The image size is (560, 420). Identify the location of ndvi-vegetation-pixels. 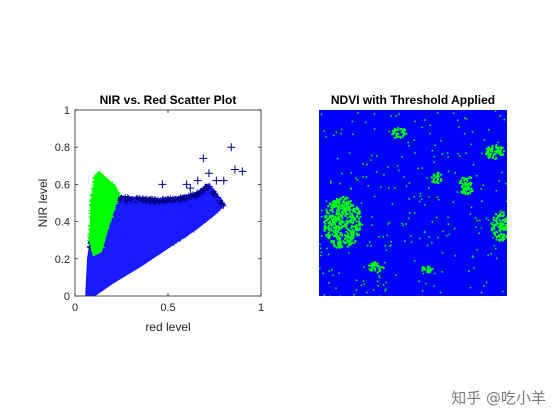
(413, 203).